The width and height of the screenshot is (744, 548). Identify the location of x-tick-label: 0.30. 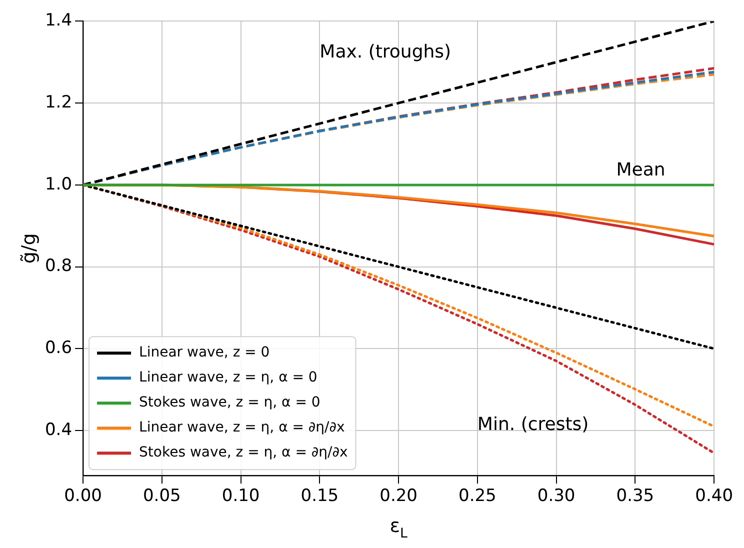
(556, 496).